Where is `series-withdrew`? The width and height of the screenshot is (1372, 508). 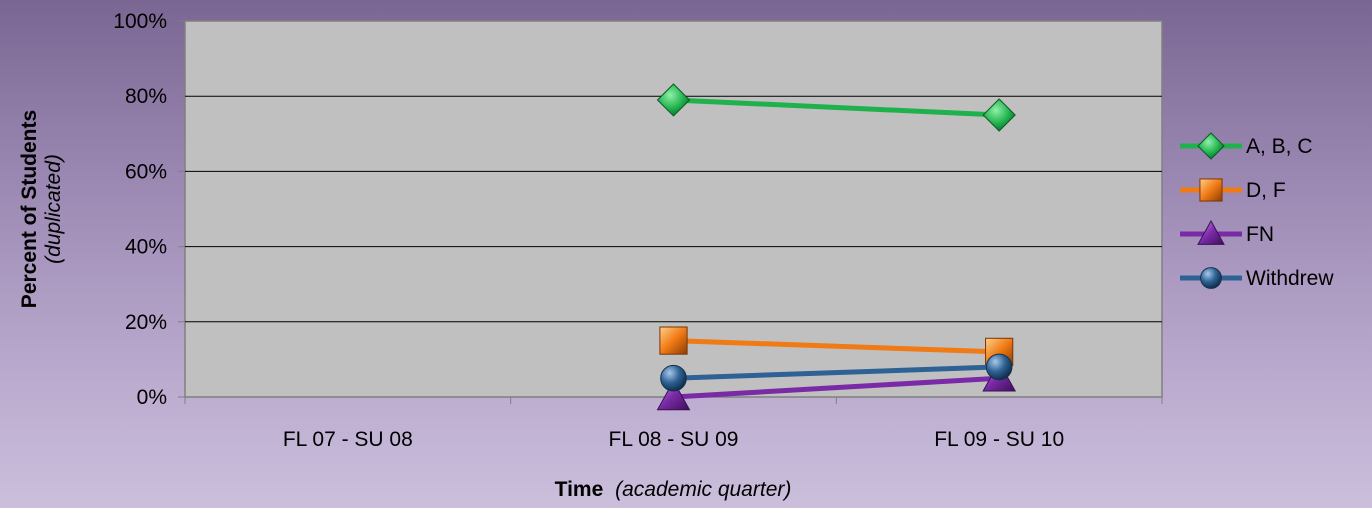
series-withdrew is located at coordinates (836, 372).